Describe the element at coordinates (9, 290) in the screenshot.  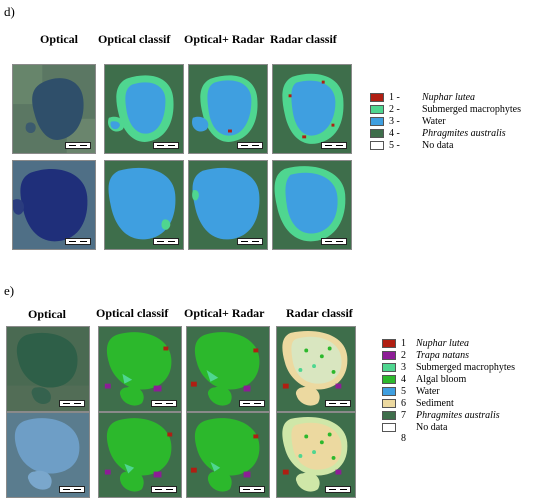
I see `panel-e-label: e)` at that location.